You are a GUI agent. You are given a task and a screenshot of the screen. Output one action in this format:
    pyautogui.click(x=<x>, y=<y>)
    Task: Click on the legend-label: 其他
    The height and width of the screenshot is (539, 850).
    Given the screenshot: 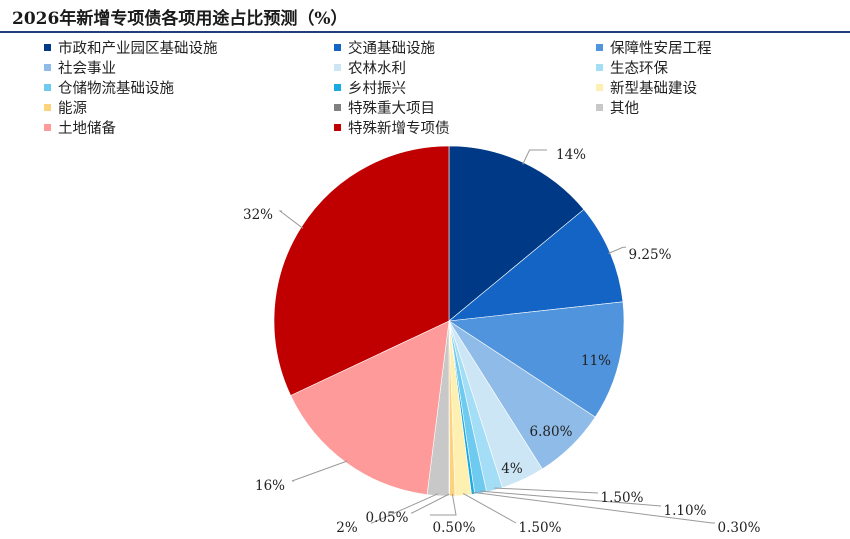 What is the action you would take?
    pyautogui.click(x=624, y=109)
    